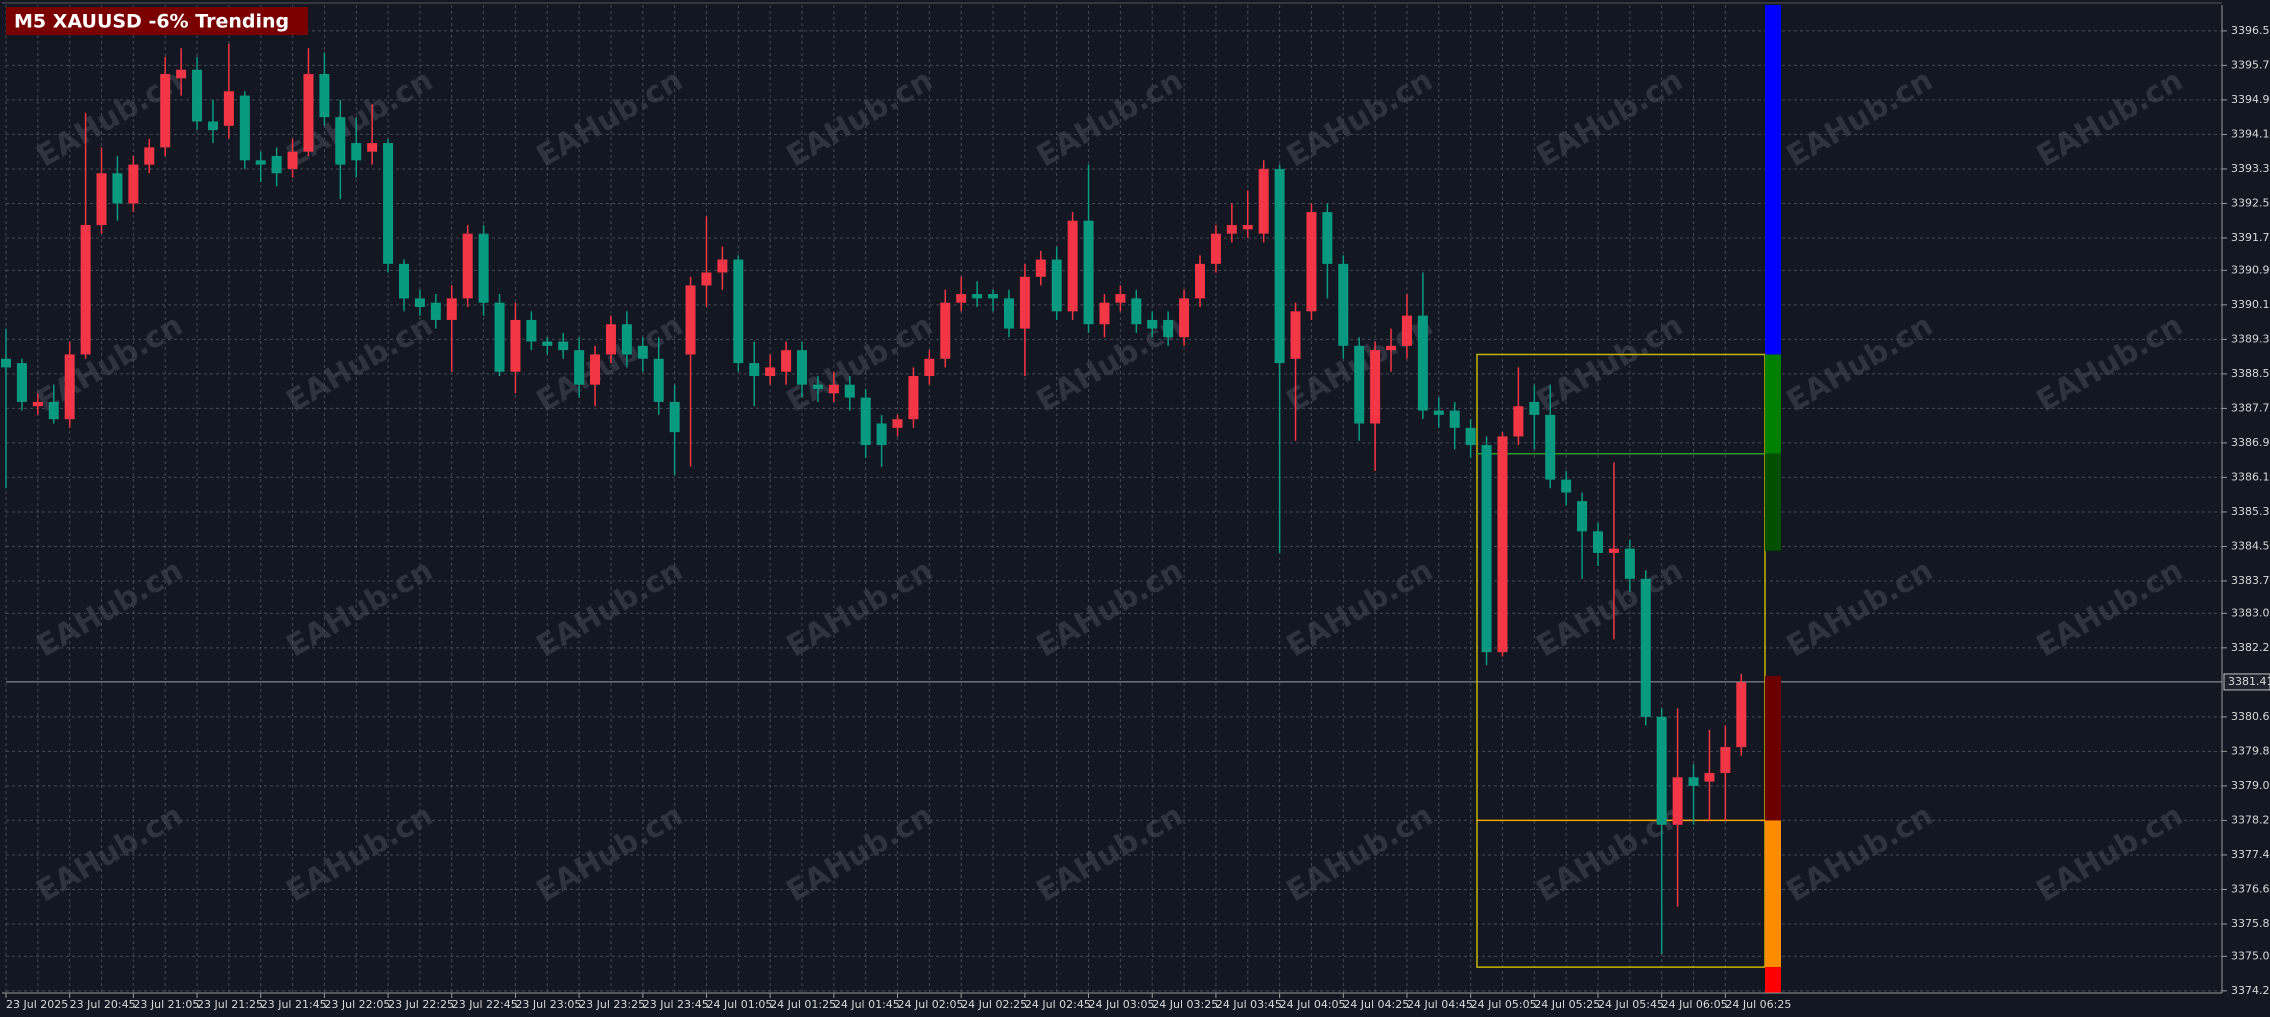 This screenshot has height=1017, width=2270. What do you see at coordinates (2250, 373) in the screenshot?
I see `y-tick-label: 3388.55` at bounding box center [2250, 373].